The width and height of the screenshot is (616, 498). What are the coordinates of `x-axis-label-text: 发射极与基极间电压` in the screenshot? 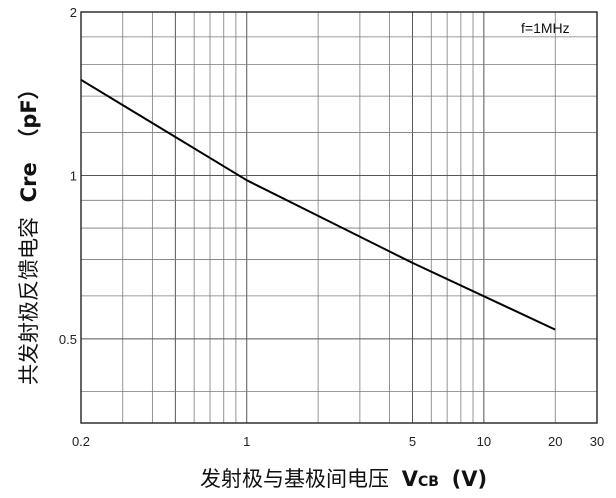 It's located at (294, 479).